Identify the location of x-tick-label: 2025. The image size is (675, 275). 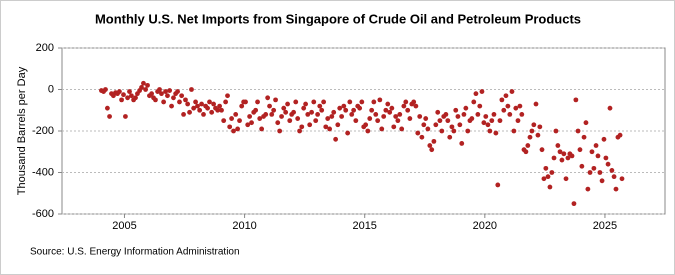
(605, 226).